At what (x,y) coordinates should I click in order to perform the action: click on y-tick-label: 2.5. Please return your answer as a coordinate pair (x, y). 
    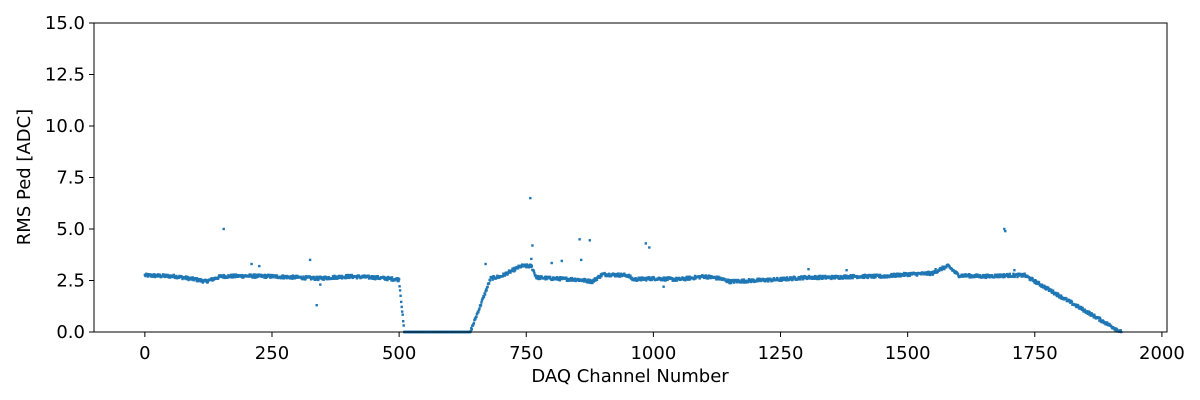
    Looking at the image, I should click on (70, 281).